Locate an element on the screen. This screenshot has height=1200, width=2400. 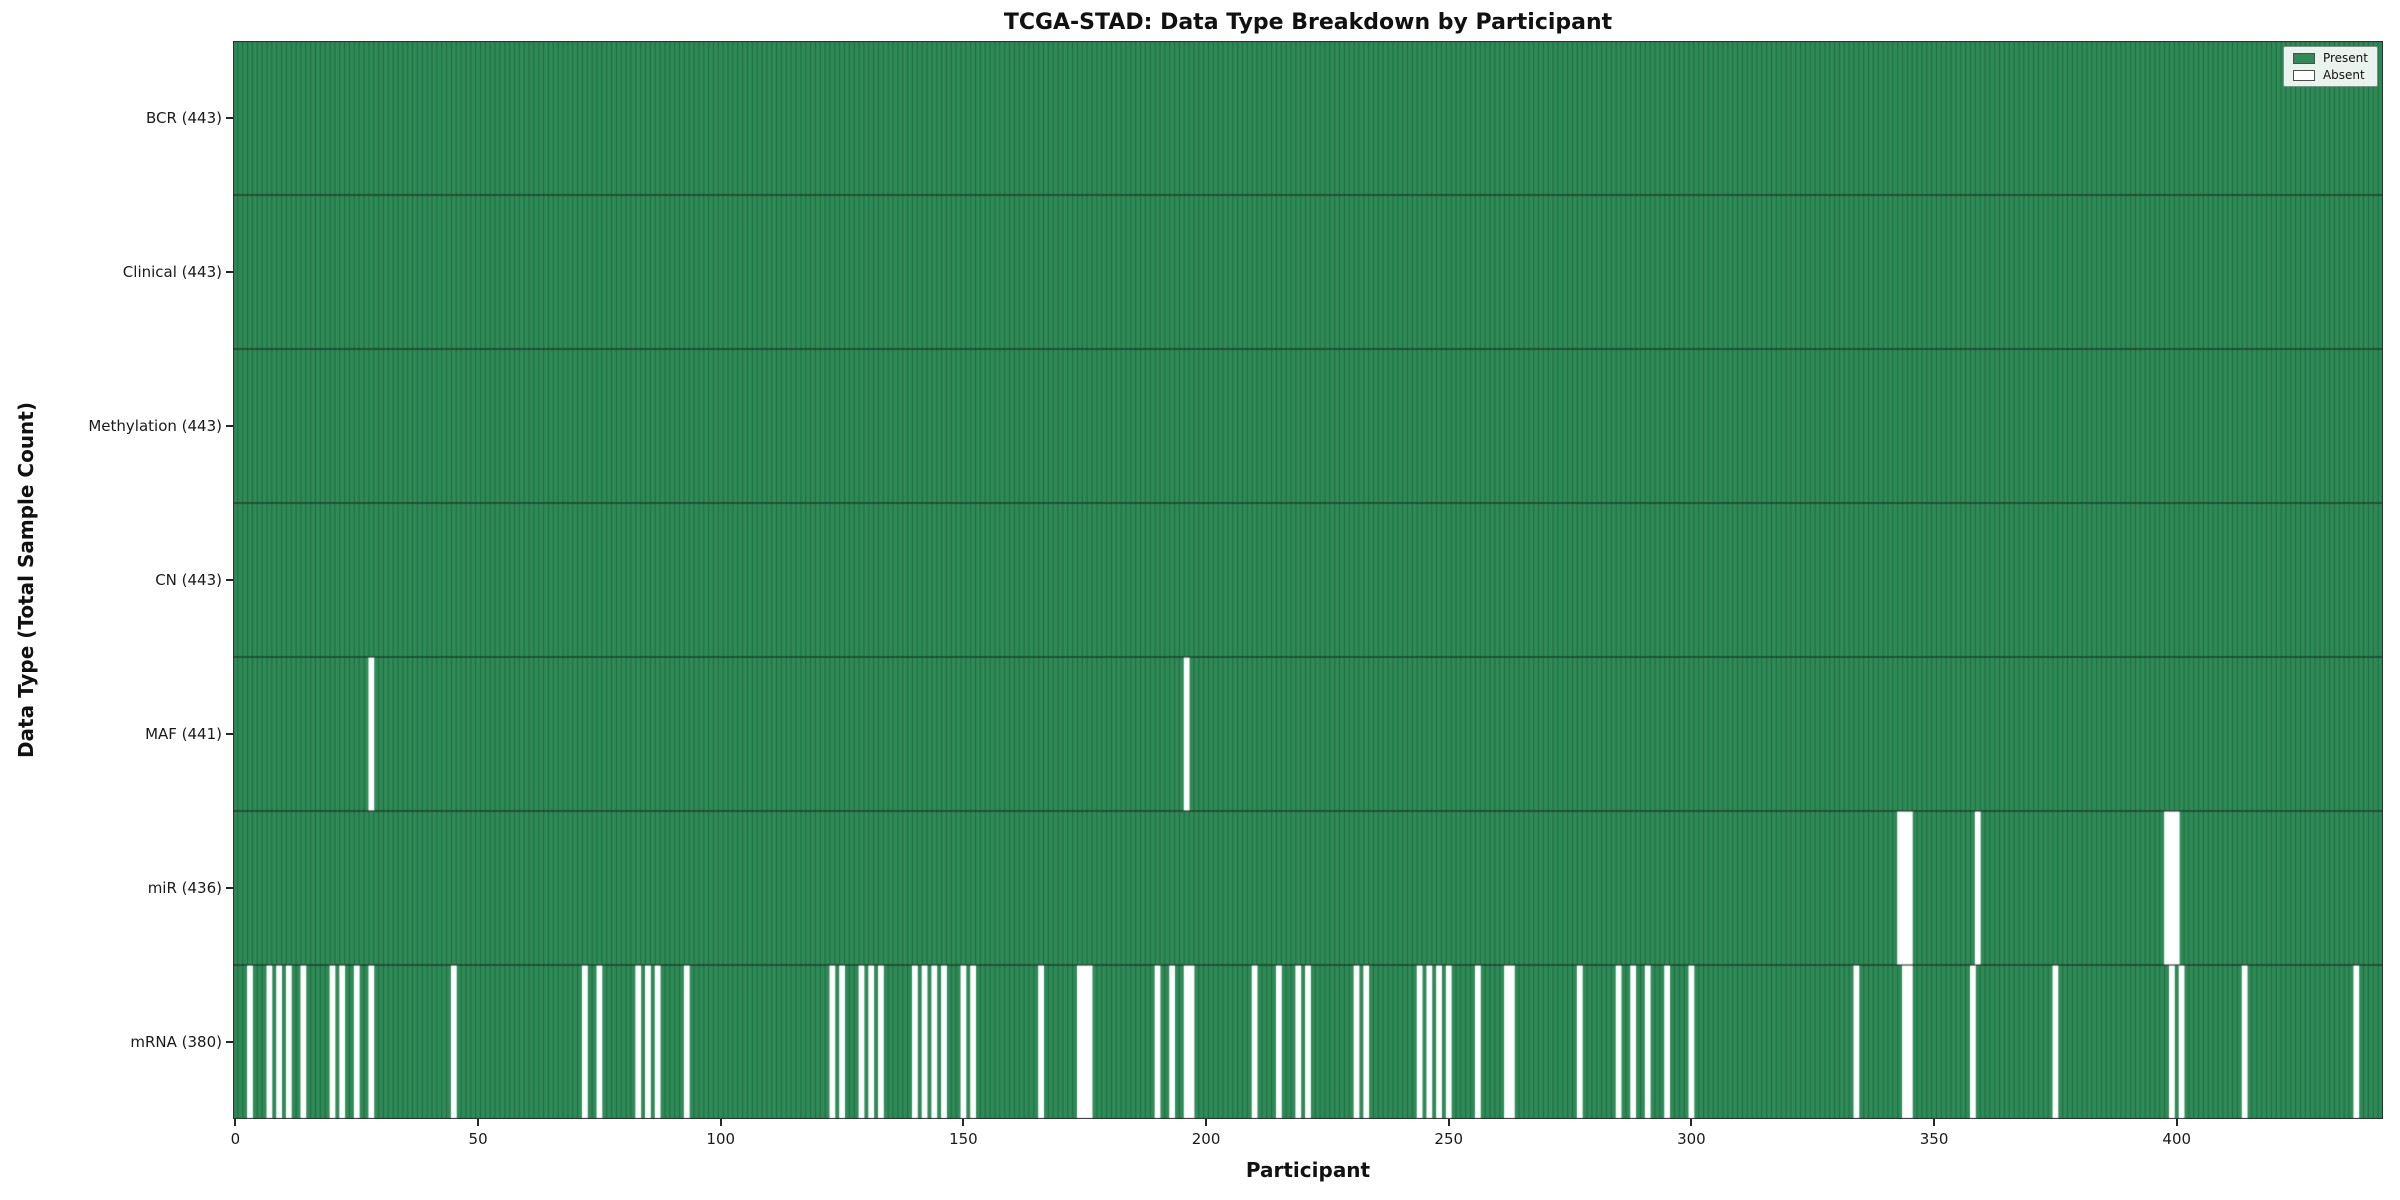
legend-label: Absent is located at coordinates (2343, 75).